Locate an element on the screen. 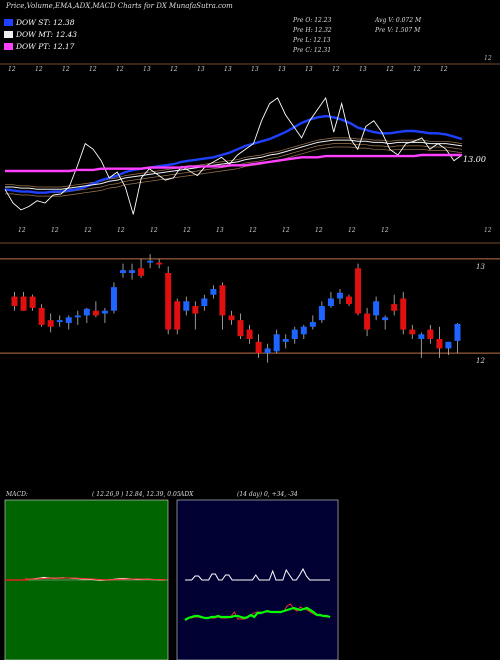  legend-dow-pt: DOW PT: 12.17 is located at coordinates (39, 46).